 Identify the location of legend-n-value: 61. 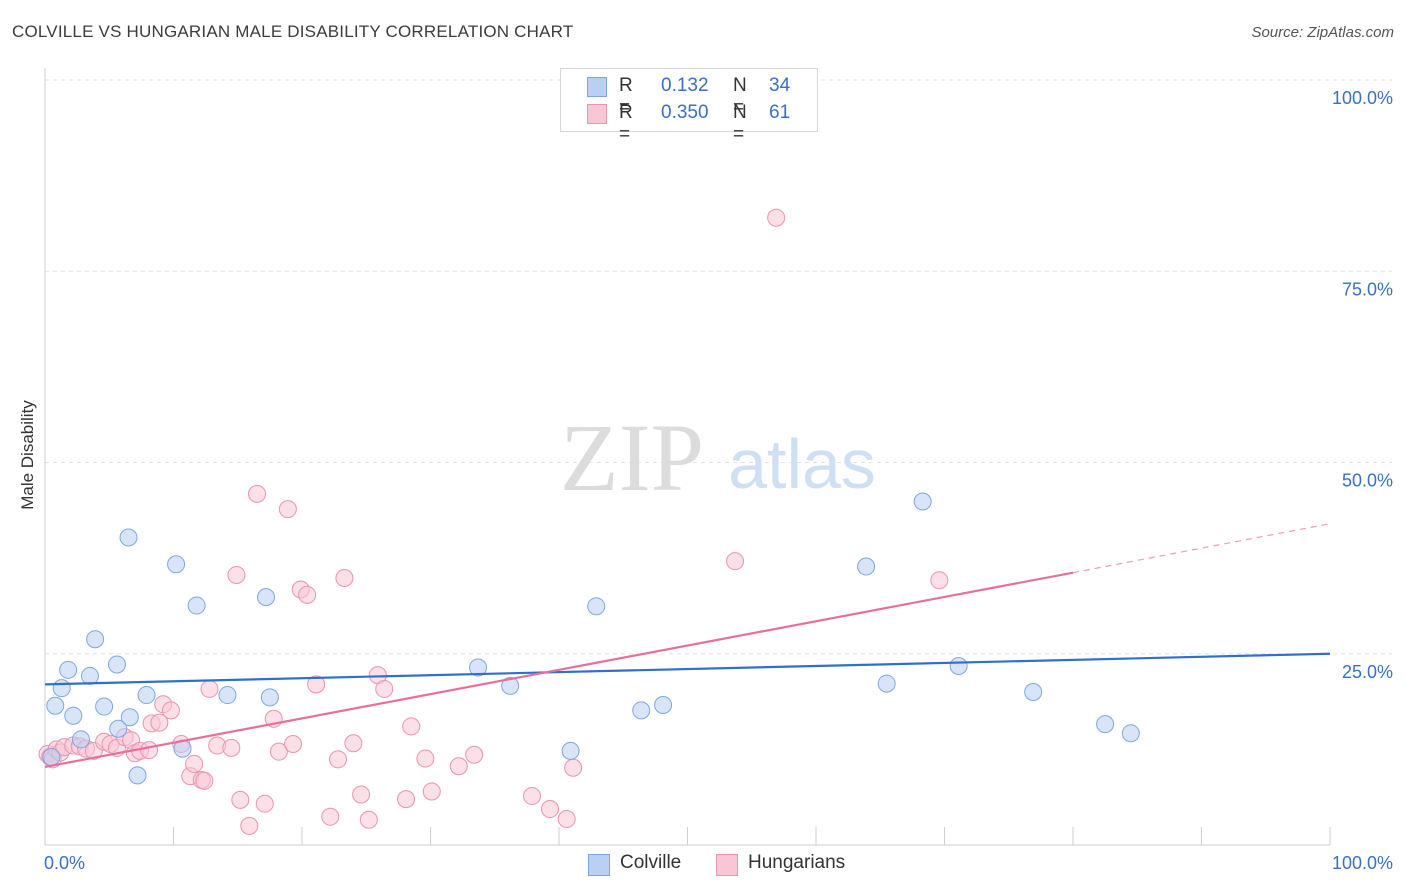
(780, 112).